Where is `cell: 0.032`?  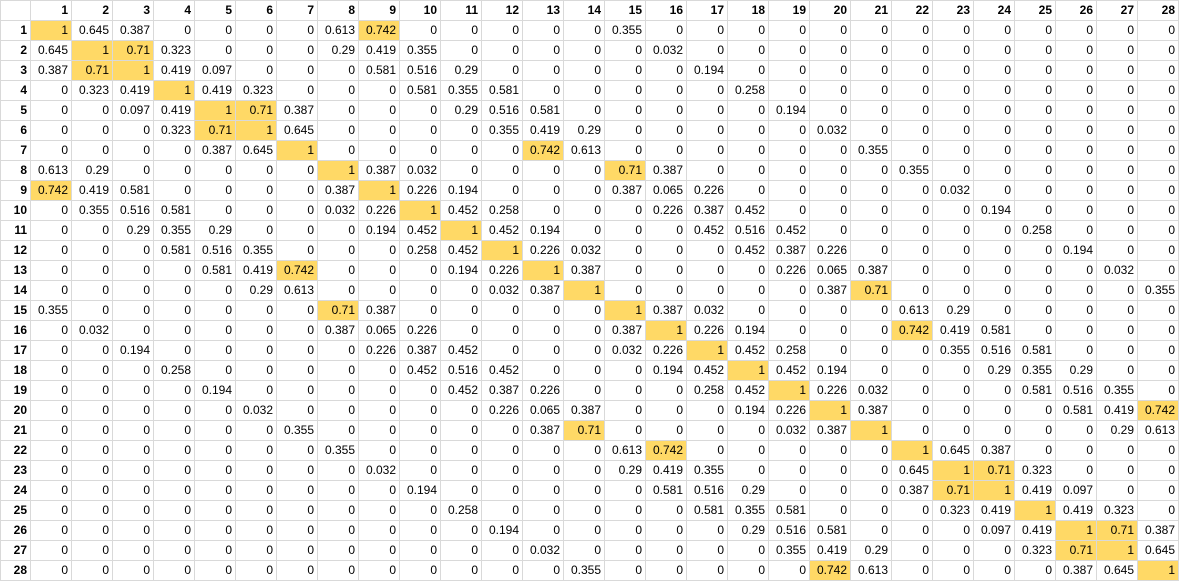
cell: 0.032 is located at coordinates (707, 310).